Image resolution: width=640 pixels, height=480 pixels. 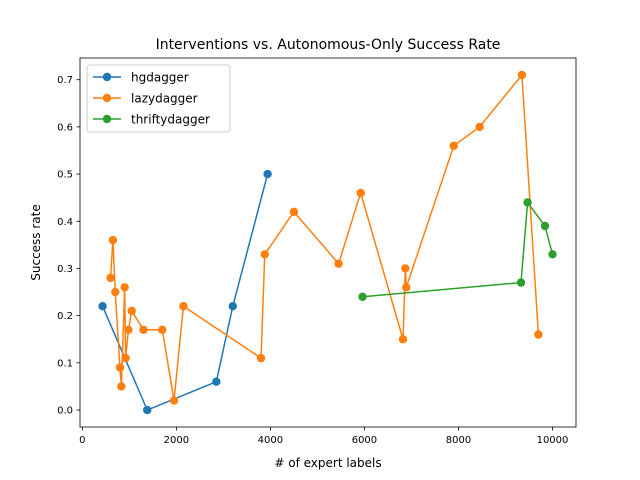 I want to click on legend-item-lazydagger: lazydagger, so click(x=145, y=99).